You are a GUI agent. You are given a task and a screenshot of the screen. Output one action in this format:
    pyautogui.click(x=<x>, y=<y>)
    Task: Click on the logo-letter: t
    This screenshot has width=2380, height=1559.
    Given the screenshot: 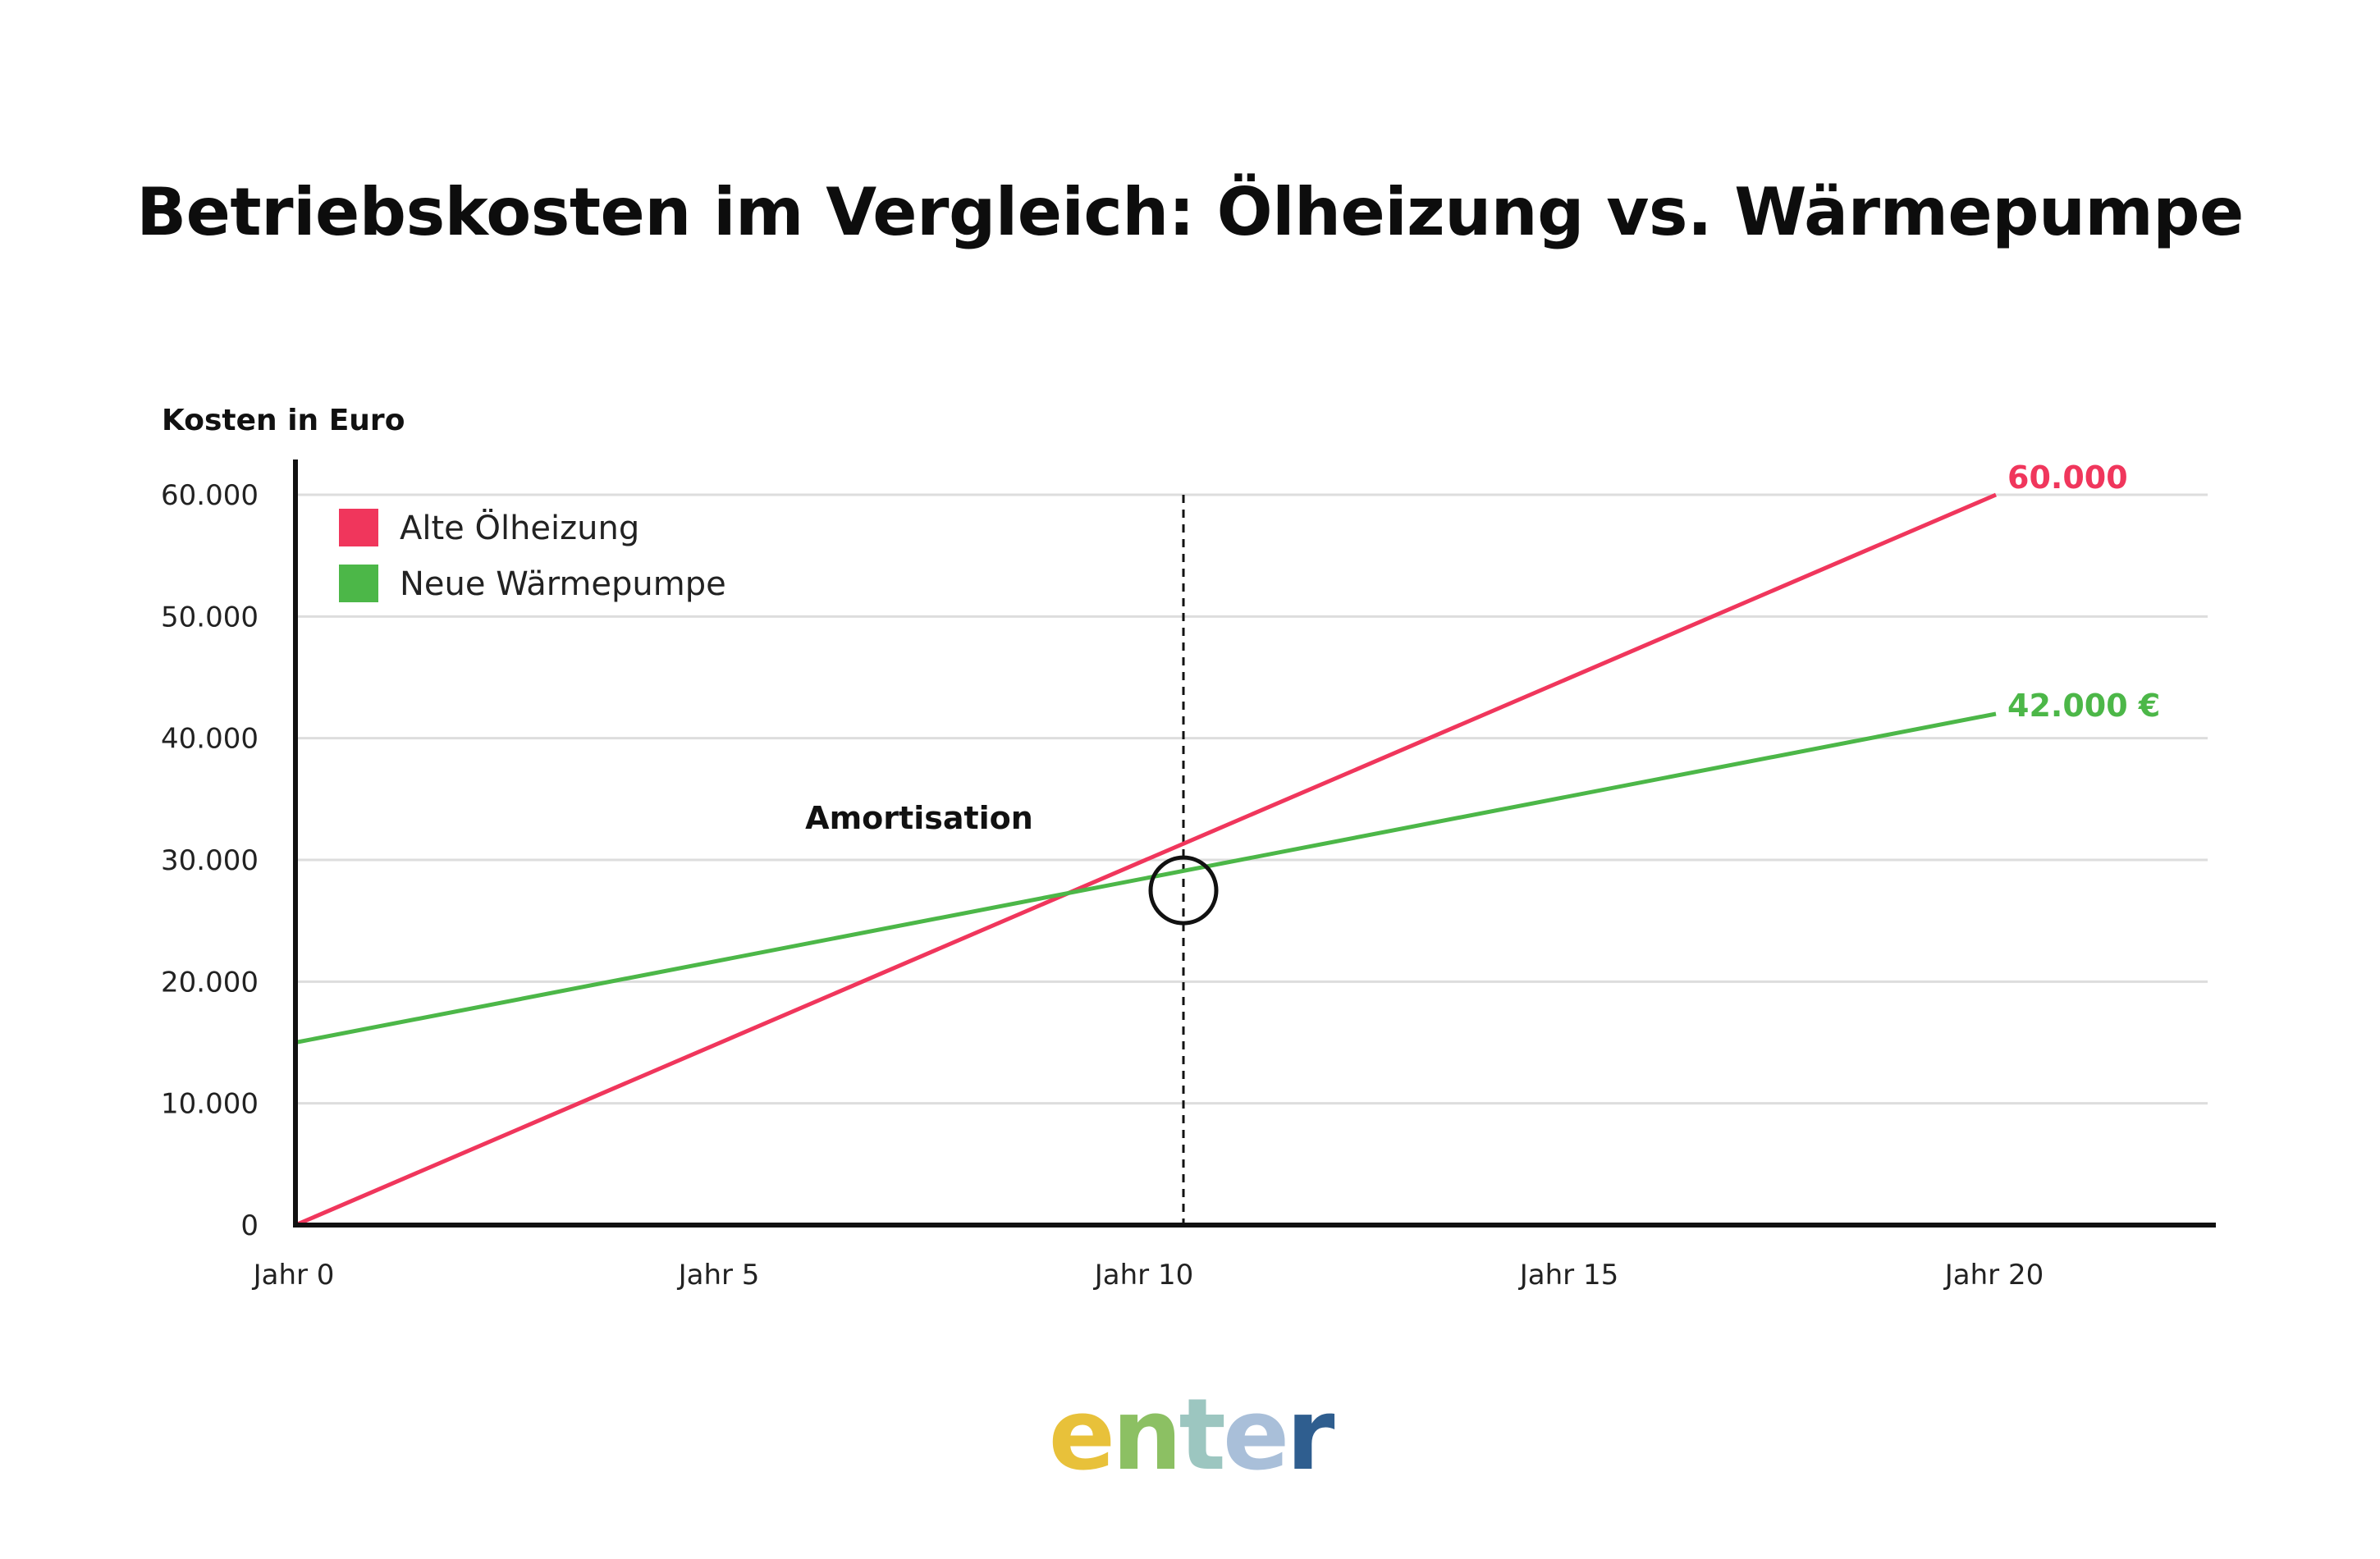 What is the action you would take?
    pyautogui.click(x=1202, y=1435)
    